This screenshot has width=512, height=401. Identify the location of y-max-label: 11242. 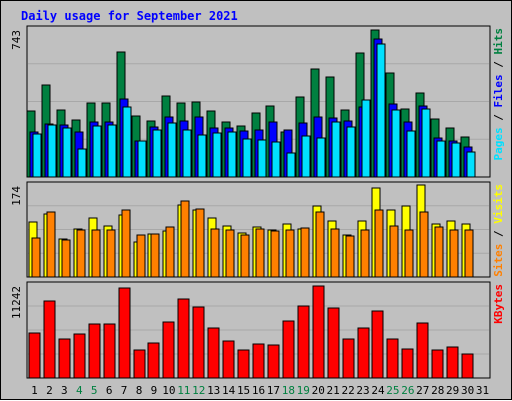
(16, 302).